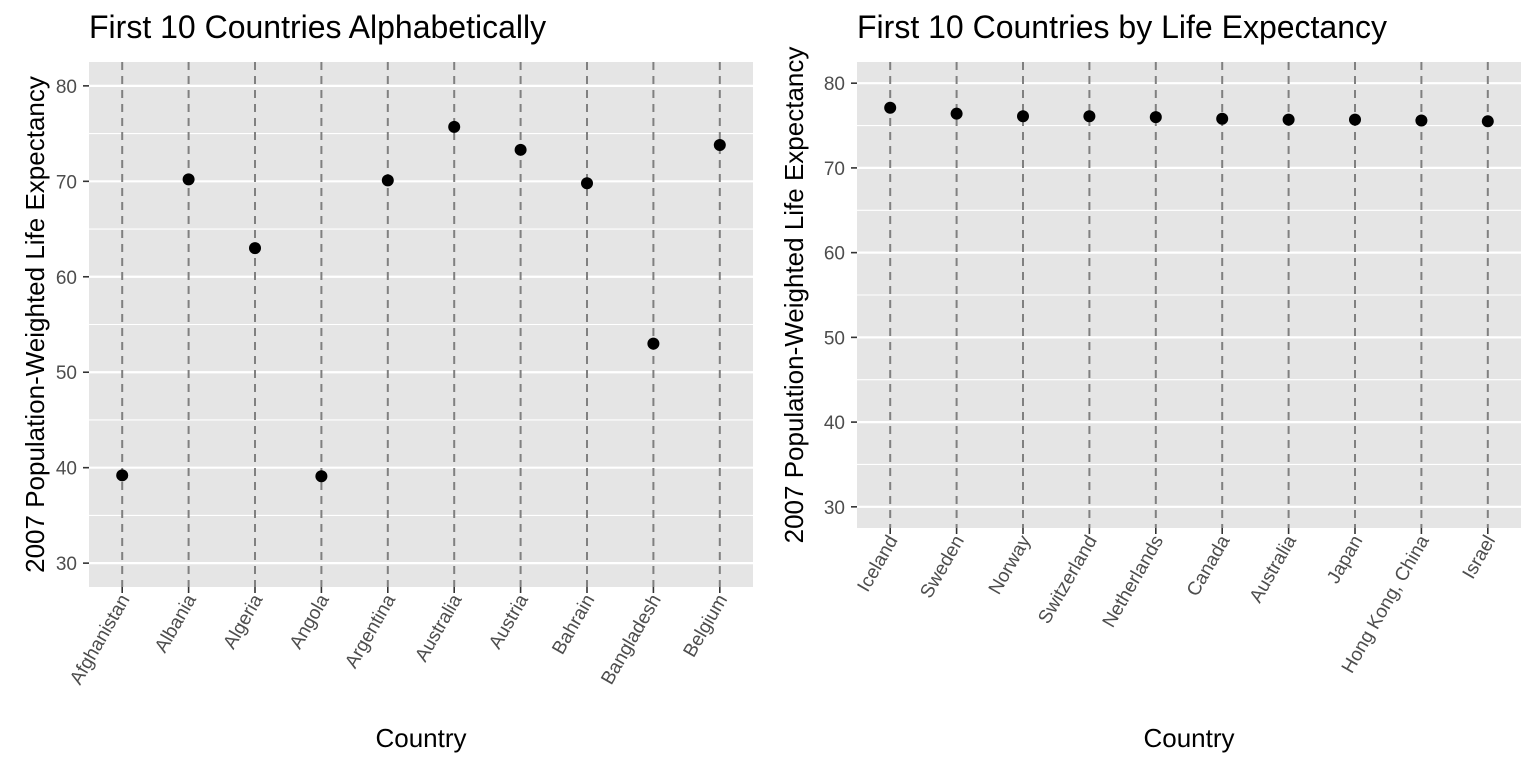  I want to click on x-tick-label: Canada, so click(1209, 566).